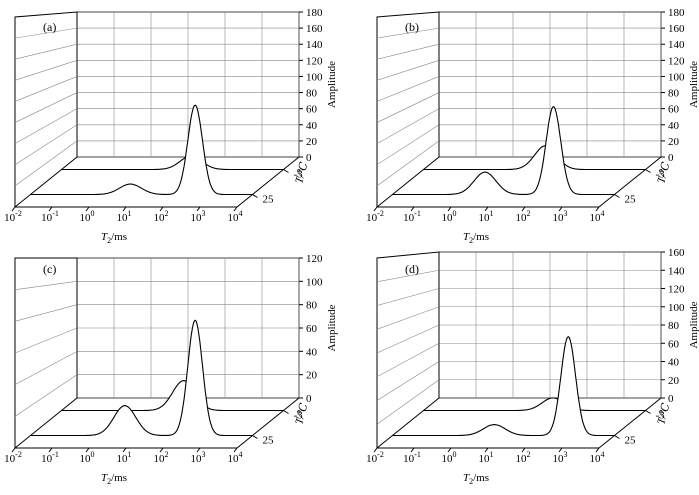 This screenshot has width=699, height=495. I want to click on side-wall-frame, so click(46, 110).